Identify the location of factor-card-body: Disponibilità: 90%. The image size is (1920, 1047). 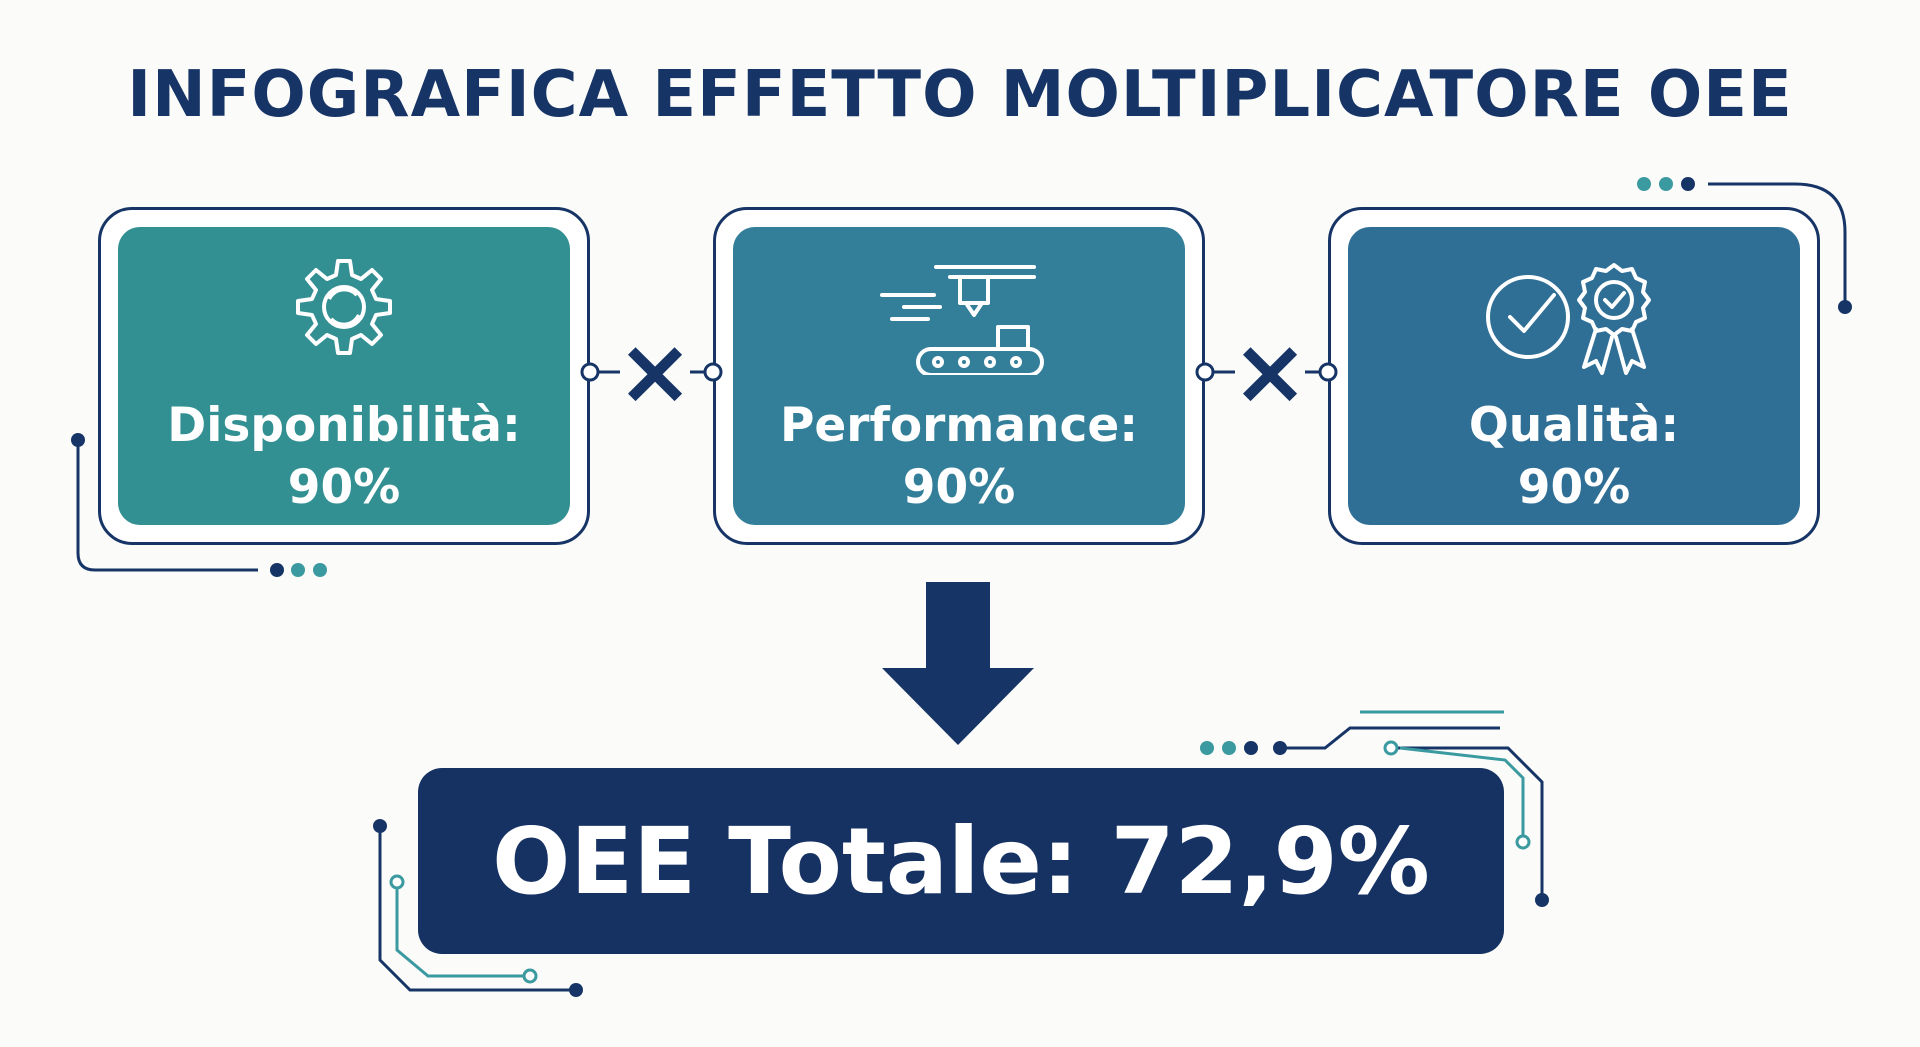
(344, 376).